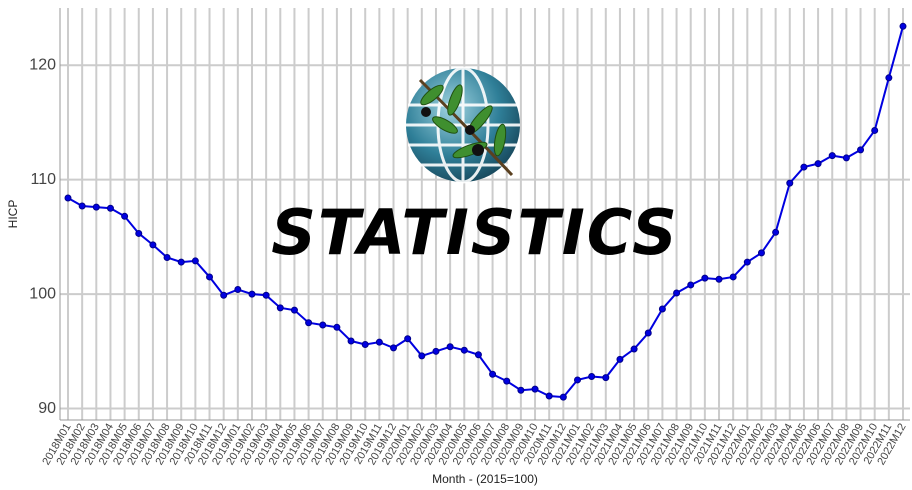 Image resolution: width=912 pixels, height=490 pixels. Describe the element at coordinates (42, 293) in the screenshot. I see `y-tick-label: 100` at that location.